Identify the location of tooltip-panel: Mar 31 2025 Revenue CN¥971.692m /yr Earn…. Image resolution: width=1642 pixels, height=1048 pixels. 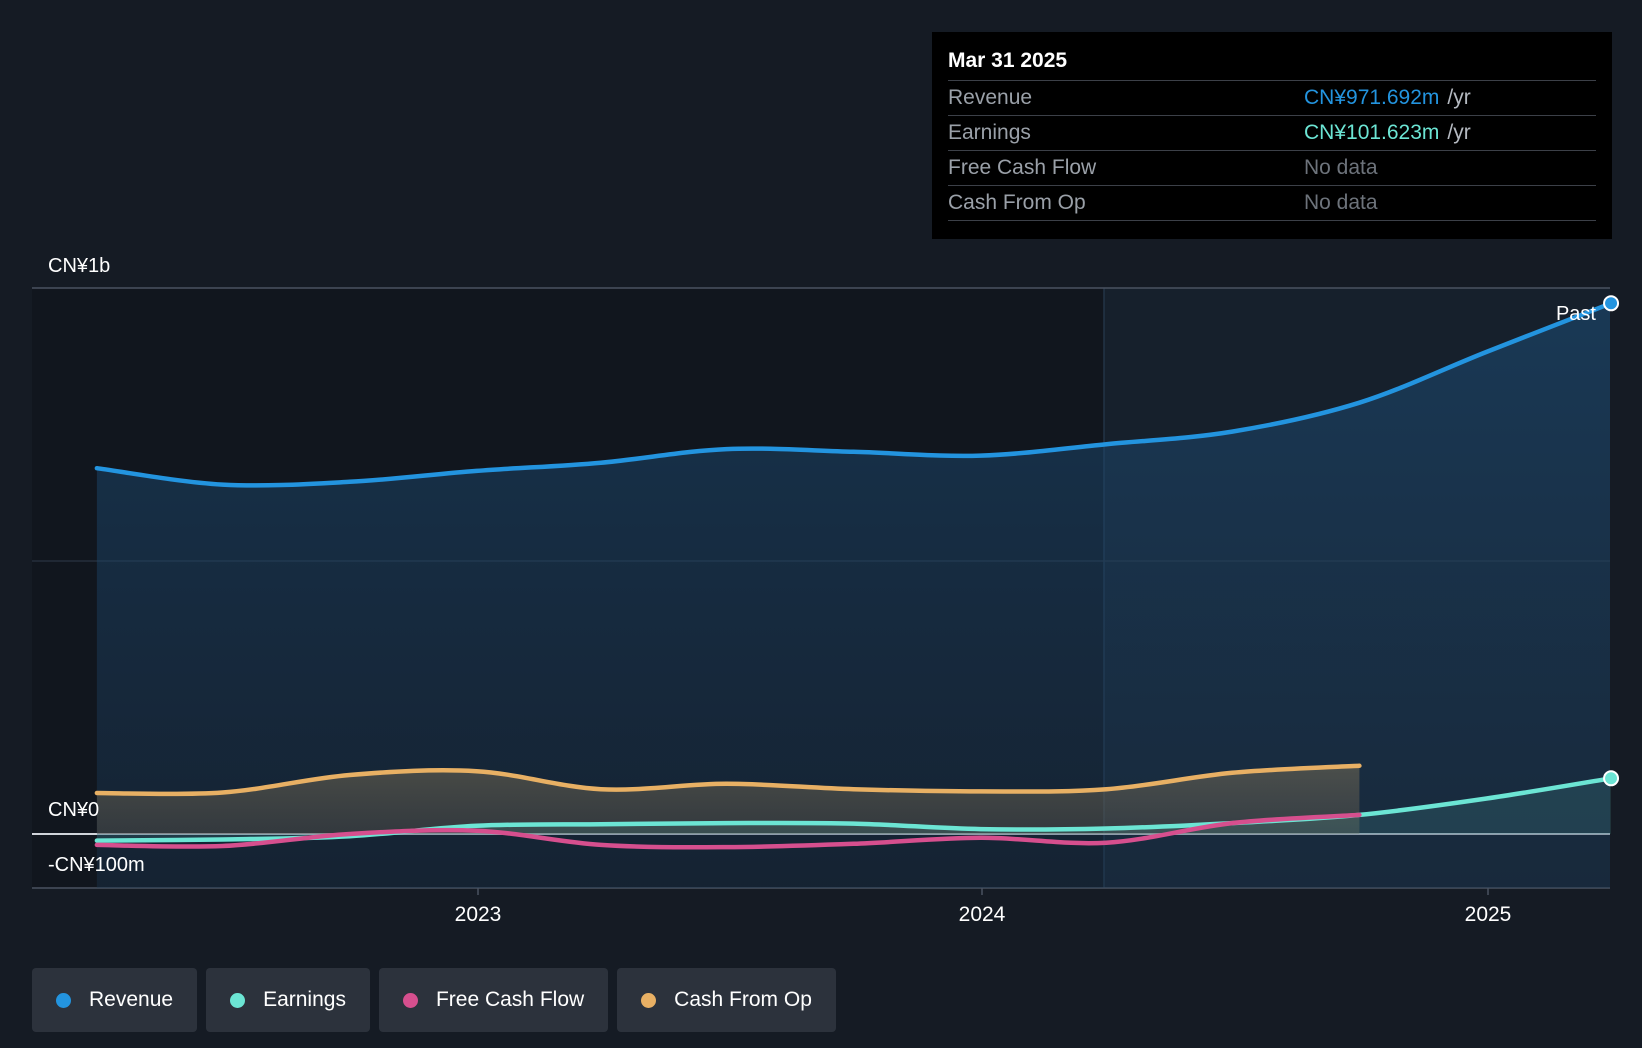
(1272, 135).